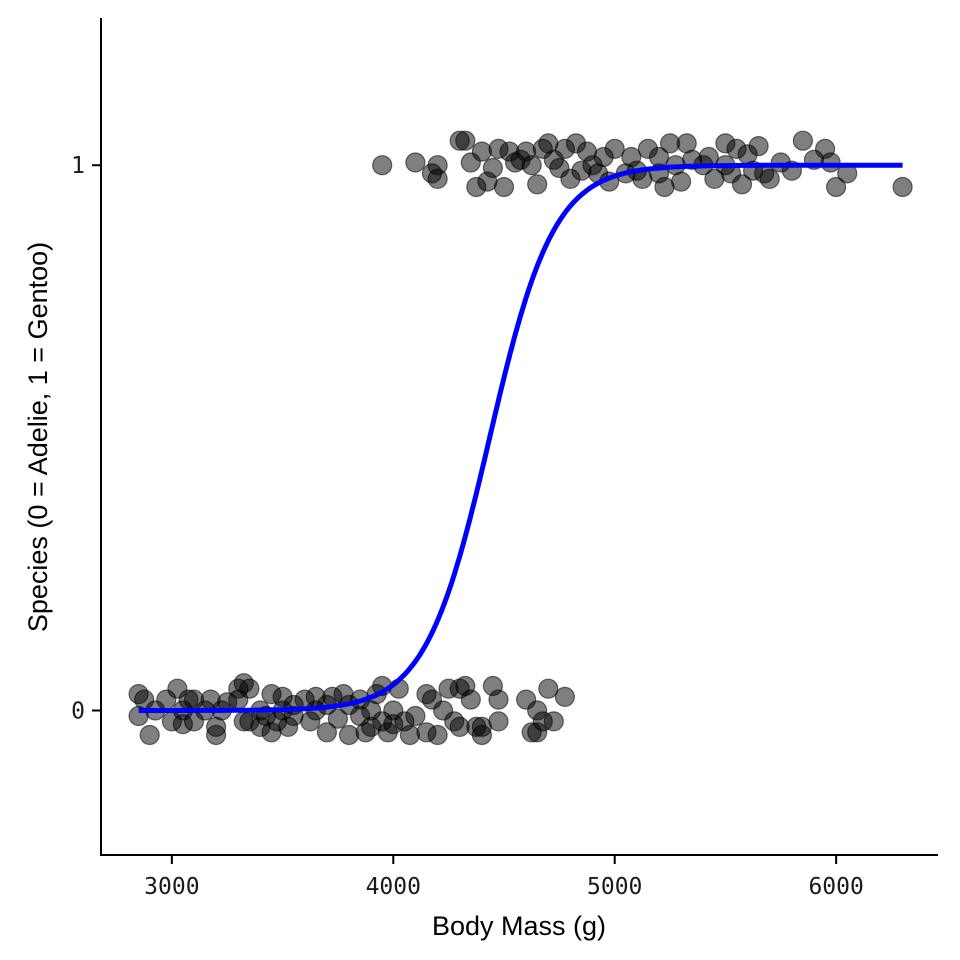 Image resolution: width=960 pixels, height=960 pixels. What do you see at coordinates (519, 926) in the screenshot?
I see `x-axis-title: Body Mass (g)` at bounding box center [519, 926].